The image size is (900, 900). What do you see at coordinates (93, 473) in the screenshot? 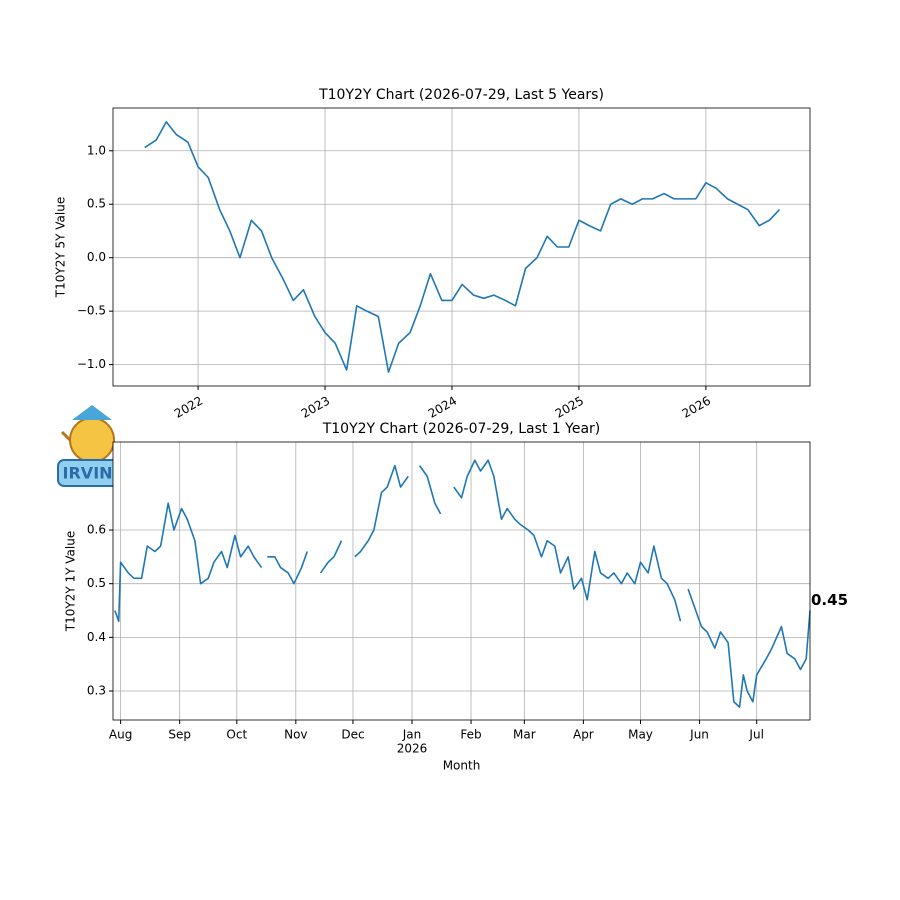
I see `logo-text: IRVINE` at bounding box center [93, 473].